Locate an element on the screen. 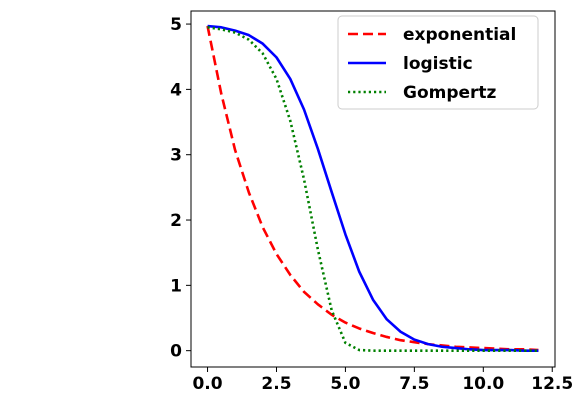  legend-label-logistic: logistic is located at coordinates (438, 64).